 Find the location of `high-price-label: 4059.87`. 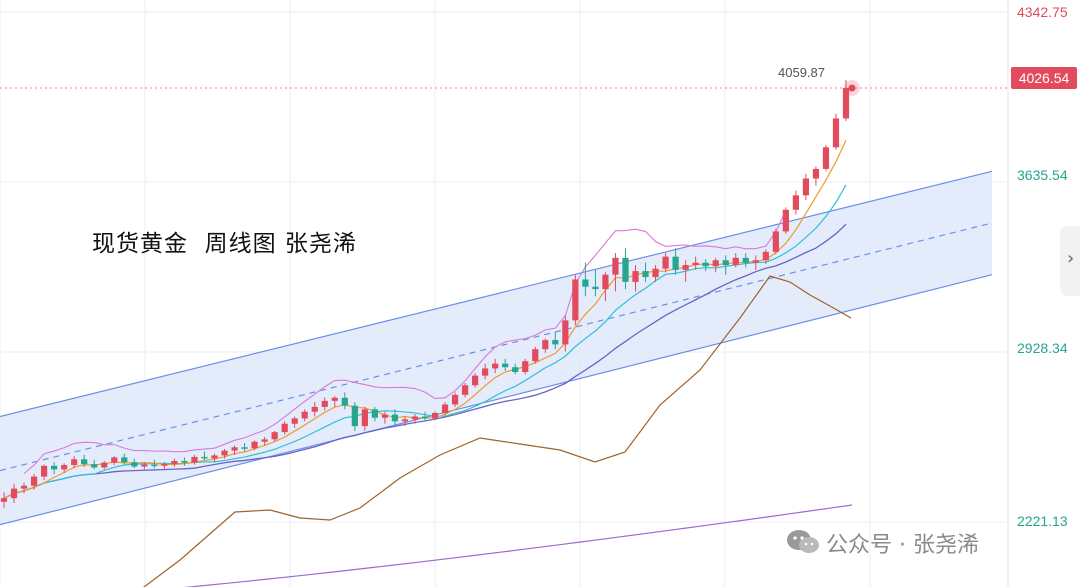

high-price-label: 4059.87 is located at coordinates (801, 72).